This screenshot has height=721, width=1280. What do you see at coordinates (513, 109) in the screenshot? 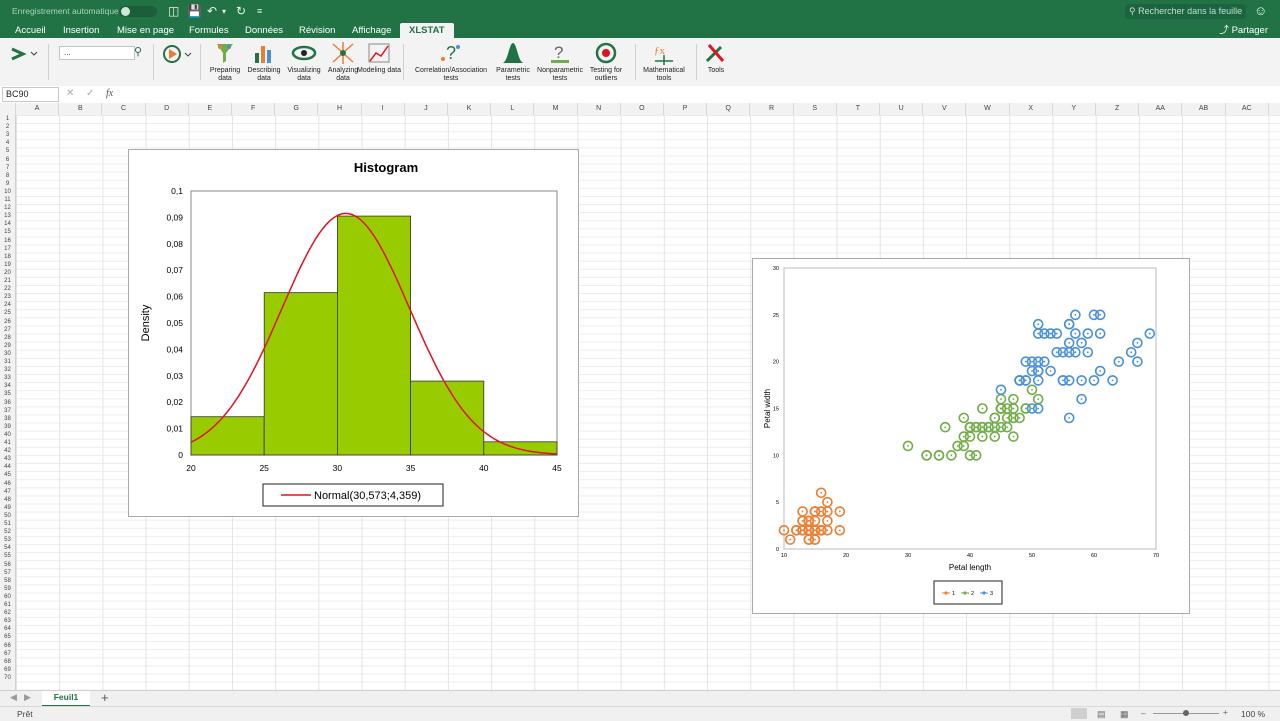
I see `column-header: L` at bounding box center [513, 109].